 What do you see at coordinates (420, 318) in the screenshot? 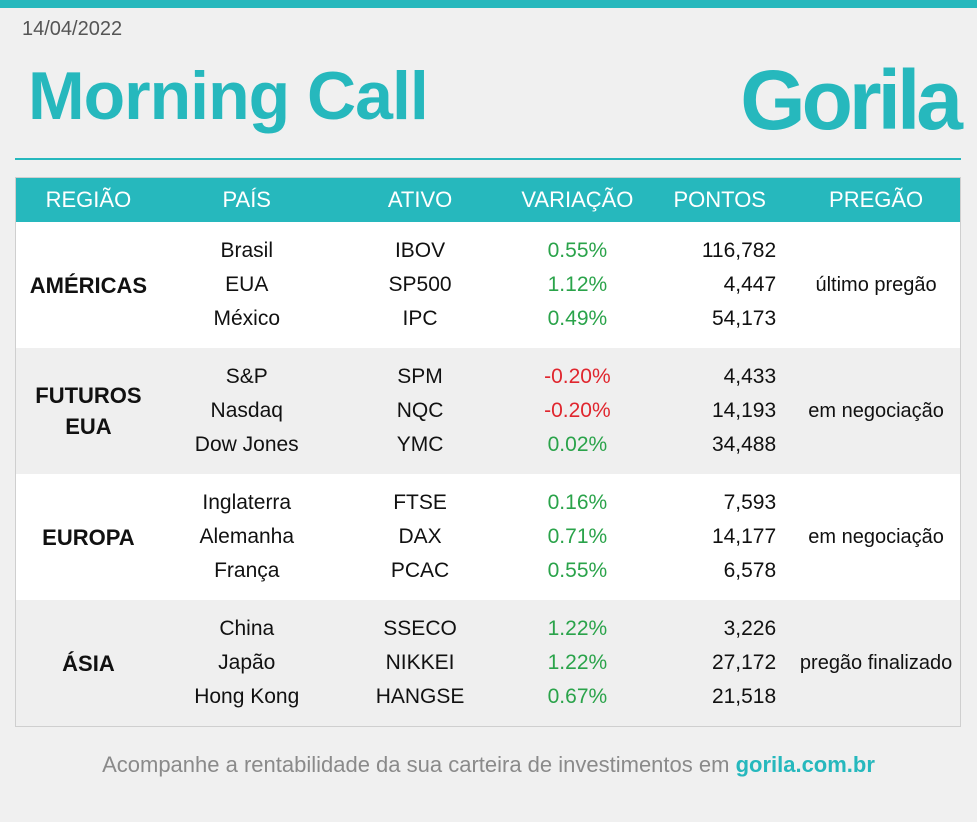
I see `asset-cell: IPC` at bounding box center [420, 318].